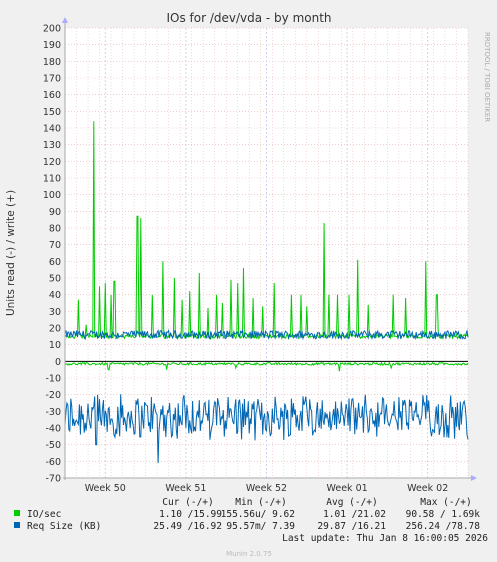 This screenshot has height=562, width=497. Describe the element at coordinates (474, 478) in the screenshot. I see `x-axis-arrow` at that location.